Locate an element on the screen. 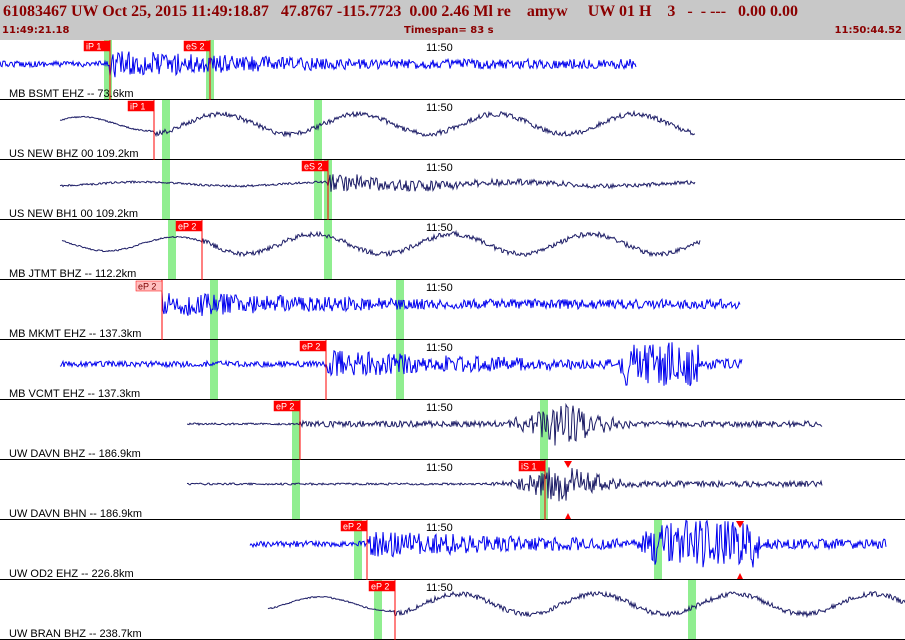  trace-panel: 11:50 eP 2 MB VCMT EHZ -- 137.3km is located at coordinates (452, 370).